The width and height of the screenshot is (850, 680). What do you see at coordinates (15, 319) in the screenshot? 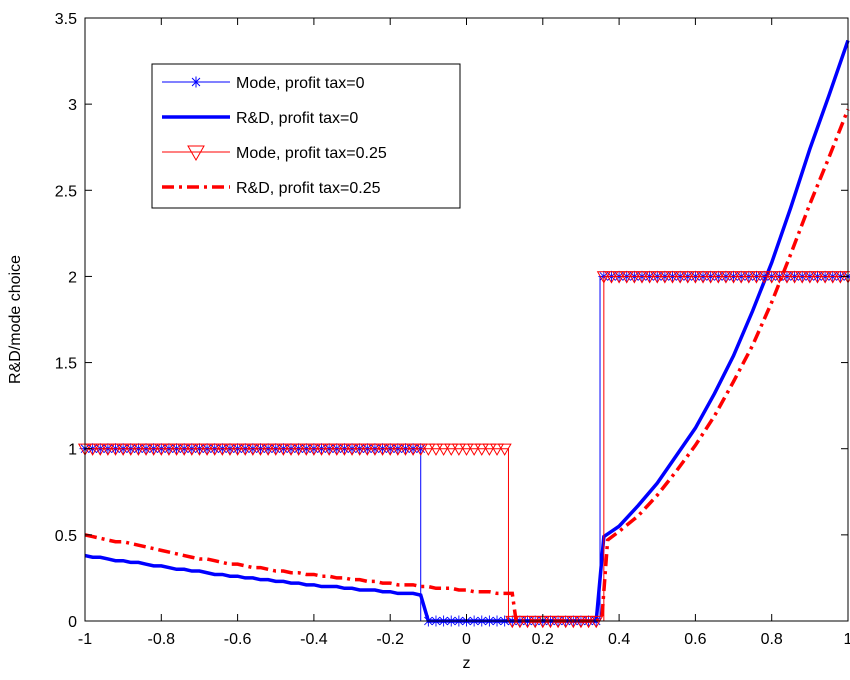
I see `y-axis-title: R&D/mode choice` at bounding box center [15, 319].